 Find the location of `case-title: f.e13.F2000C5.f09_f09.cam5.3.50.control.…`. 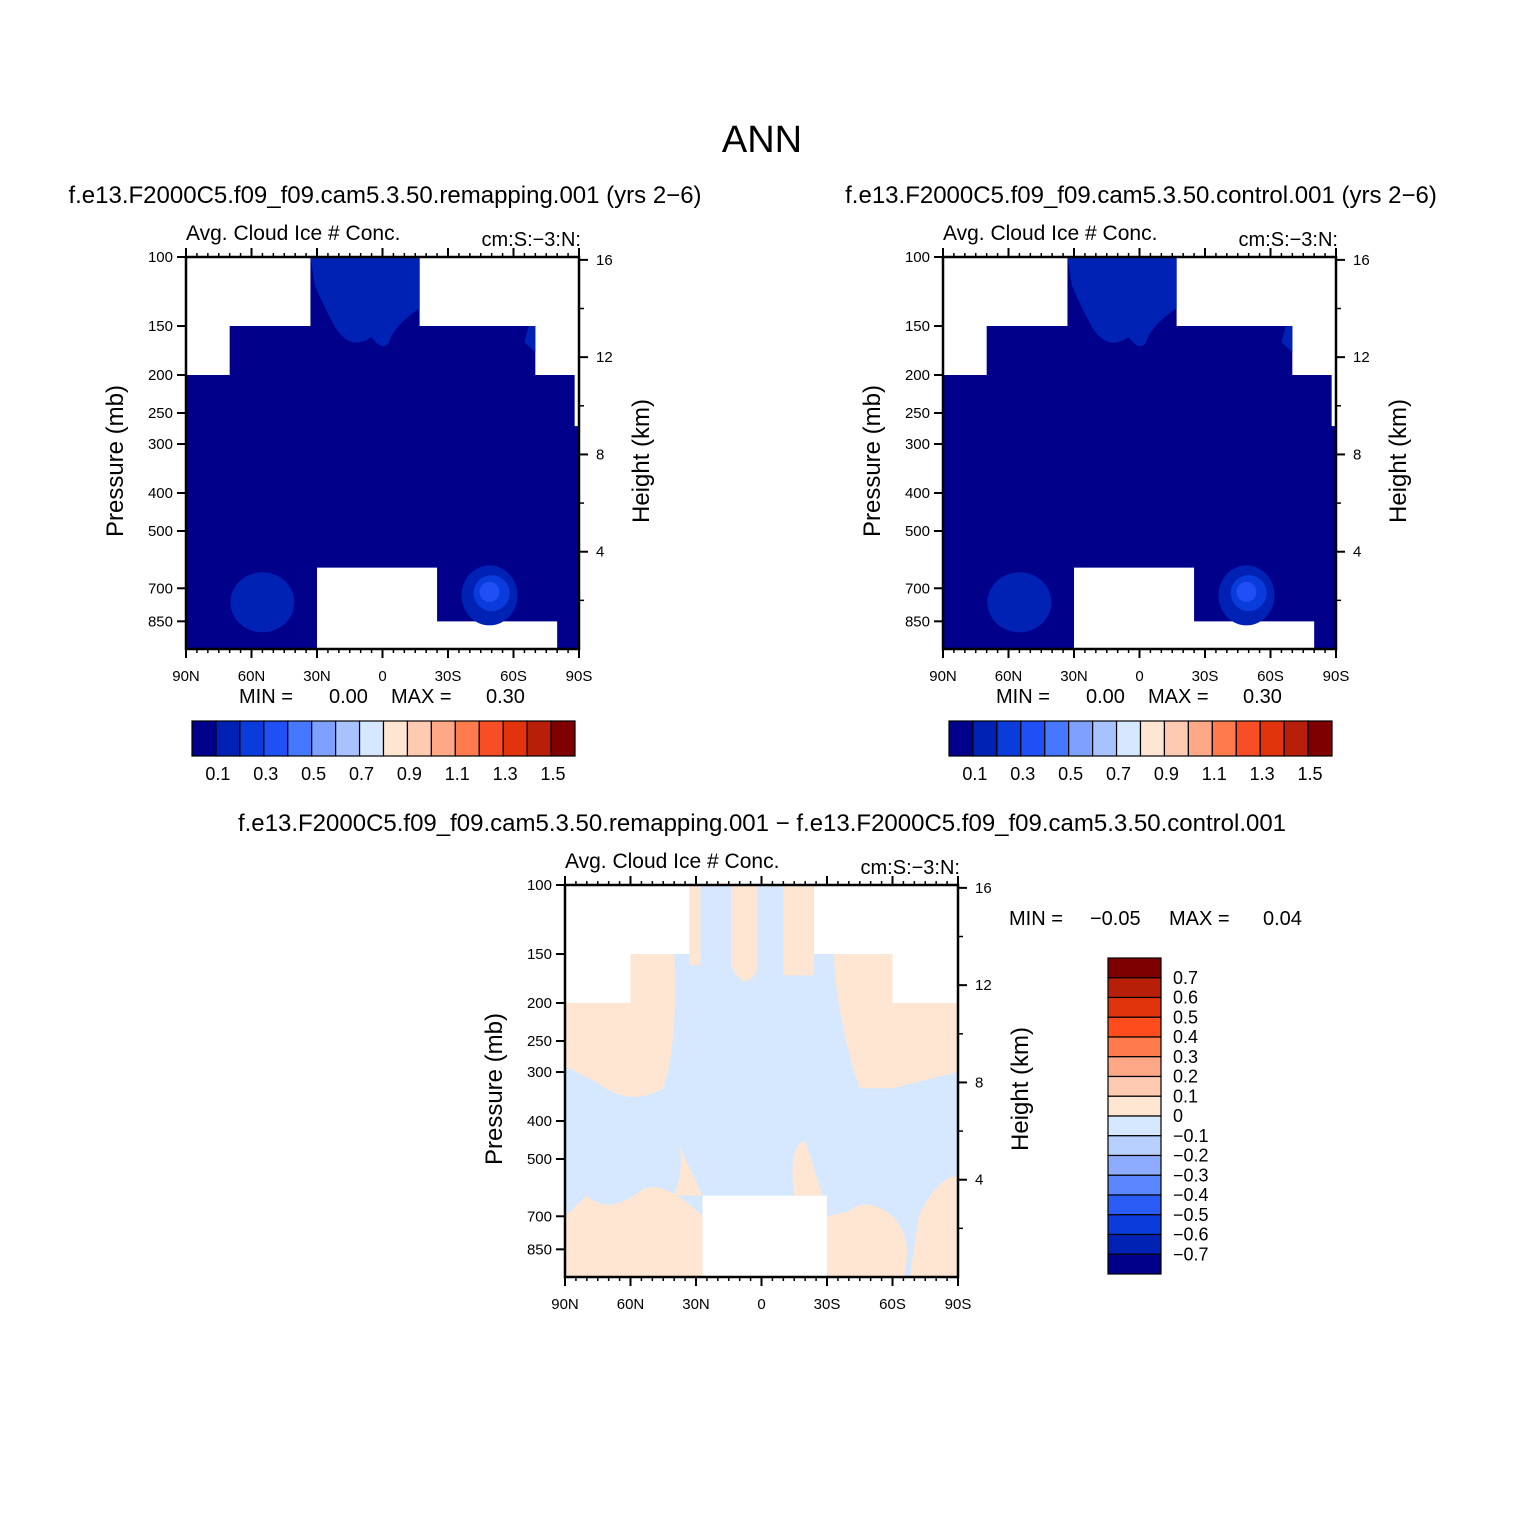

case-title: f.e13.F2000C5.f09_f09.cam5.3.50.control.… is located at coordinates (1141, 195).